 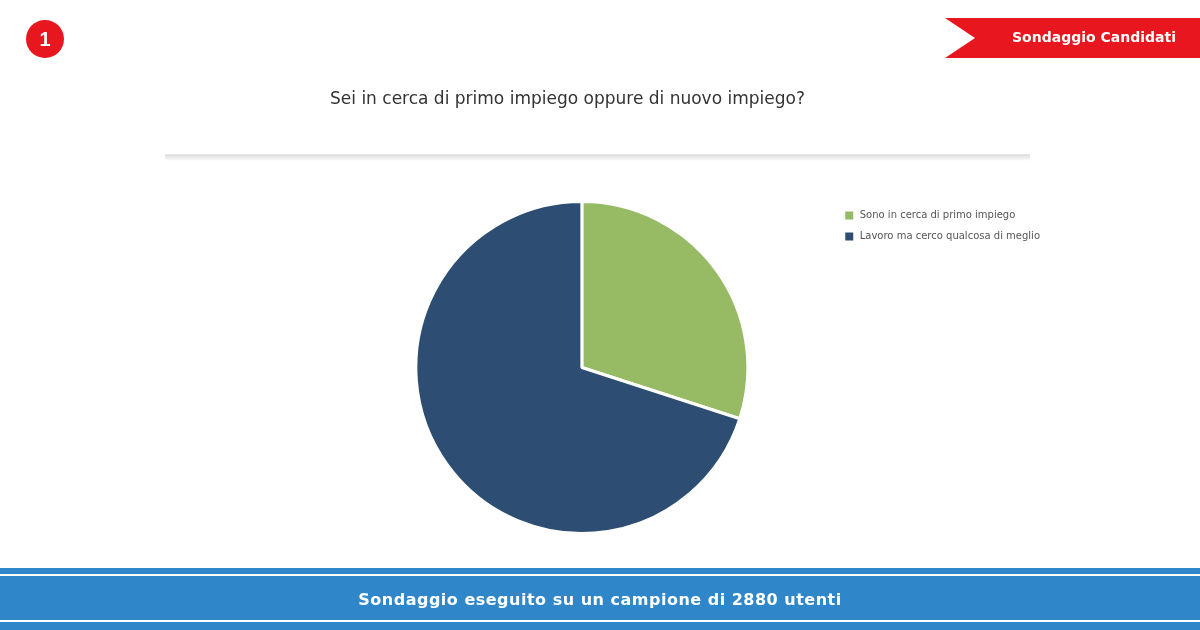 What do you see at coordinates (45, 39) in the screenshot?
I see `text: 1` at bounding box center [45, 39].